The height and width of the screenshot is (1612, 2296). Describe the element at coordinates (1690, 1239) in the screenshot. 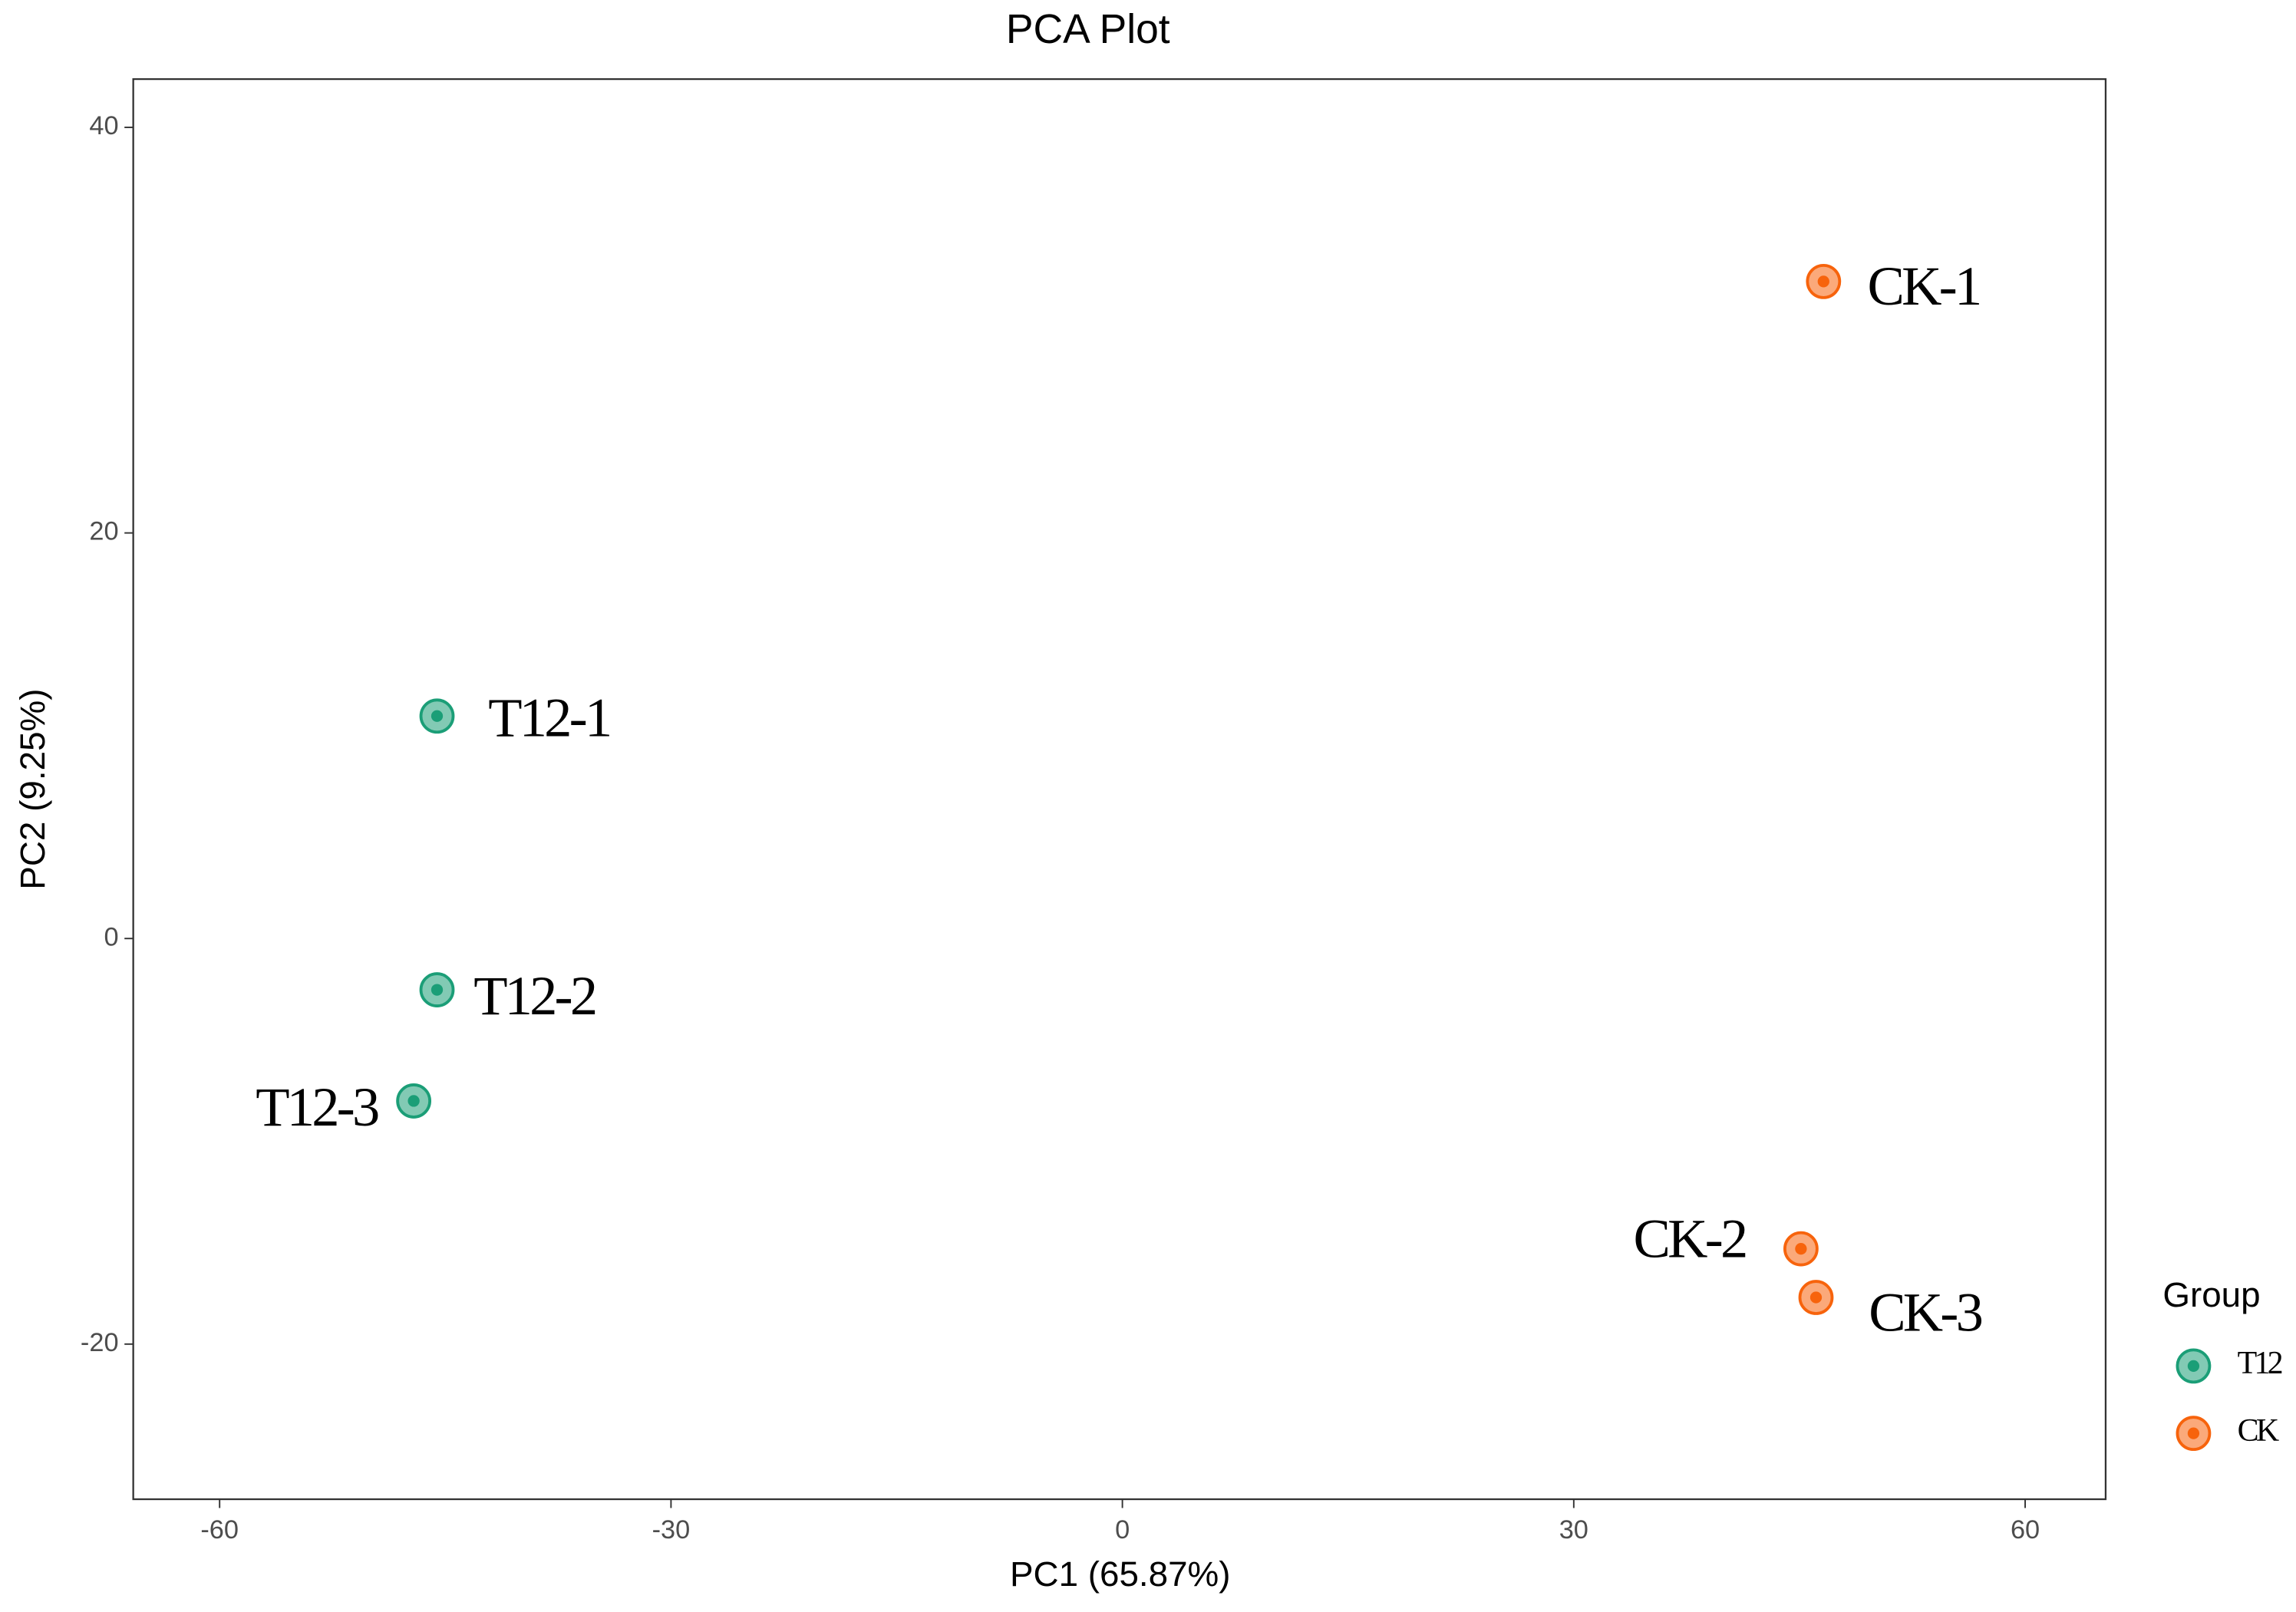

I see `point-label: CK-2` at that location.